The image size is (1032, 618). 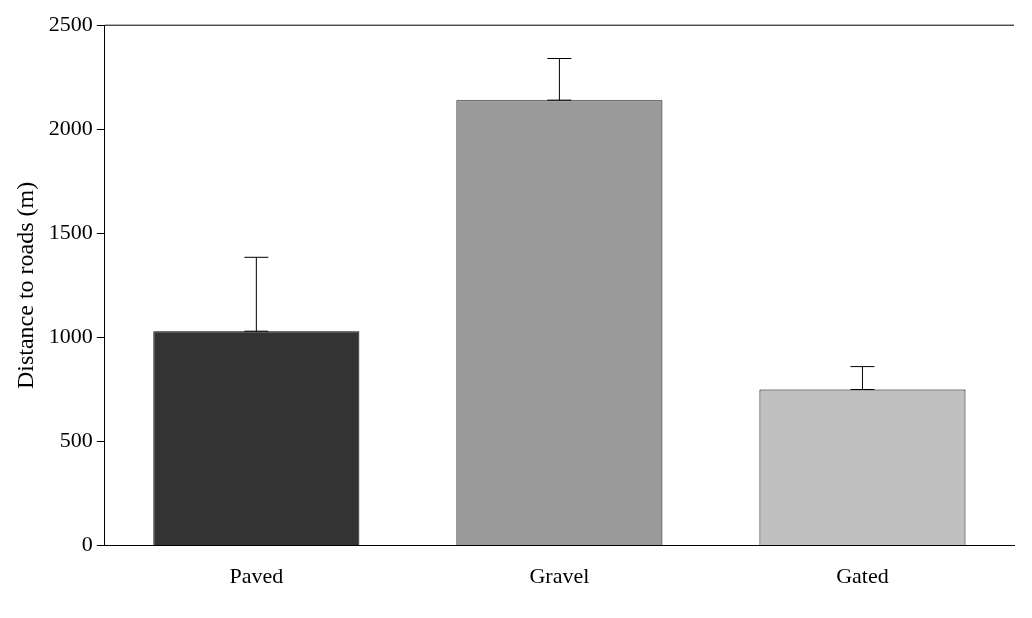 What do you see at coordinates (70, 128) in the screenshot?
I see `y-tick-label: 2000` at bounding box center [70, 128].